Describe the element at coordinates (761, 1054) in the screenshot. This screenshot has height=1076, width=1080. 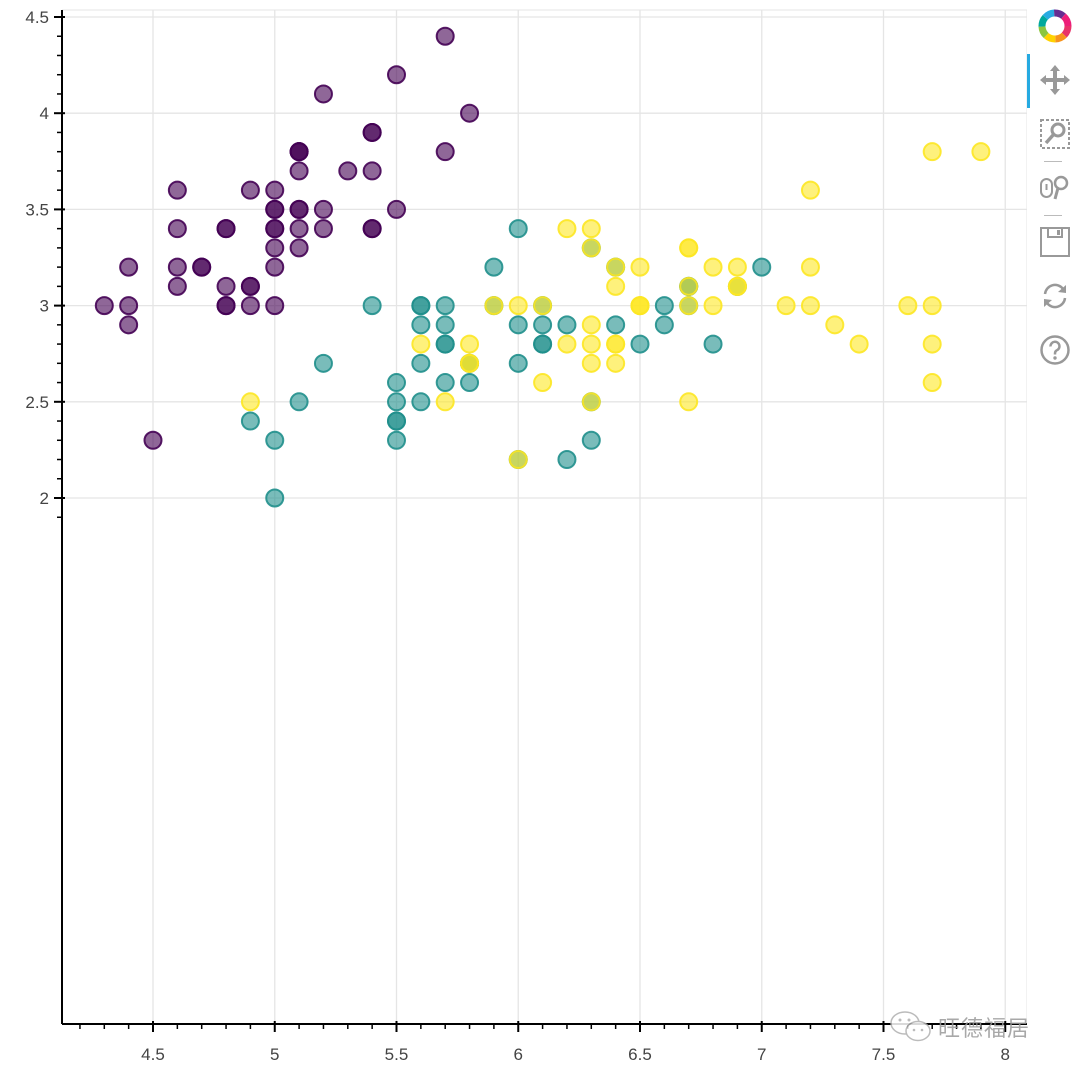
I see `x-tick-label: 7` at that location.